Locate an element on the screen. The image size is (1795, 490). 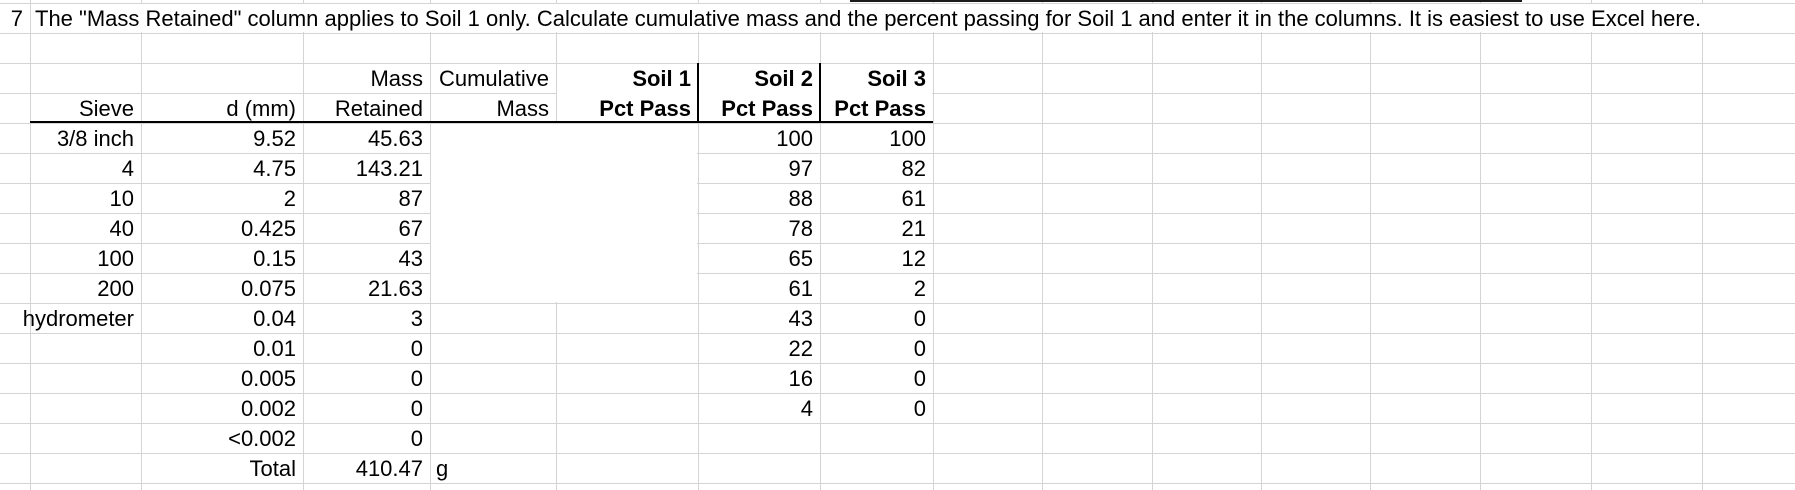
header-soil2-pct-pass: Pct Pass is located at coordinates (767, 108).